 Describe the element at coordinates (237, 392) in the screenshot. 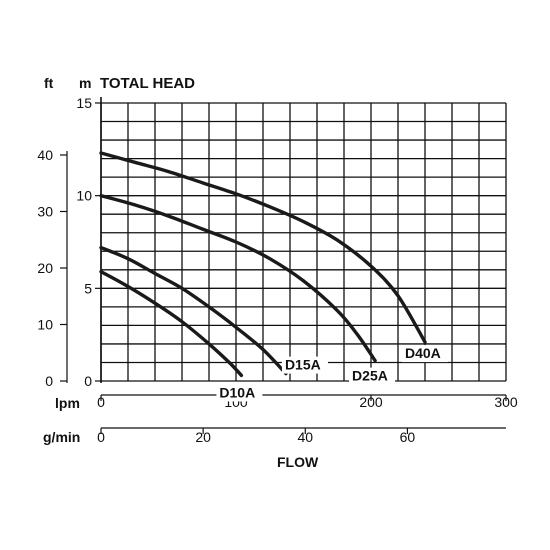

I see `series-label-d10a: D10A` at that location.